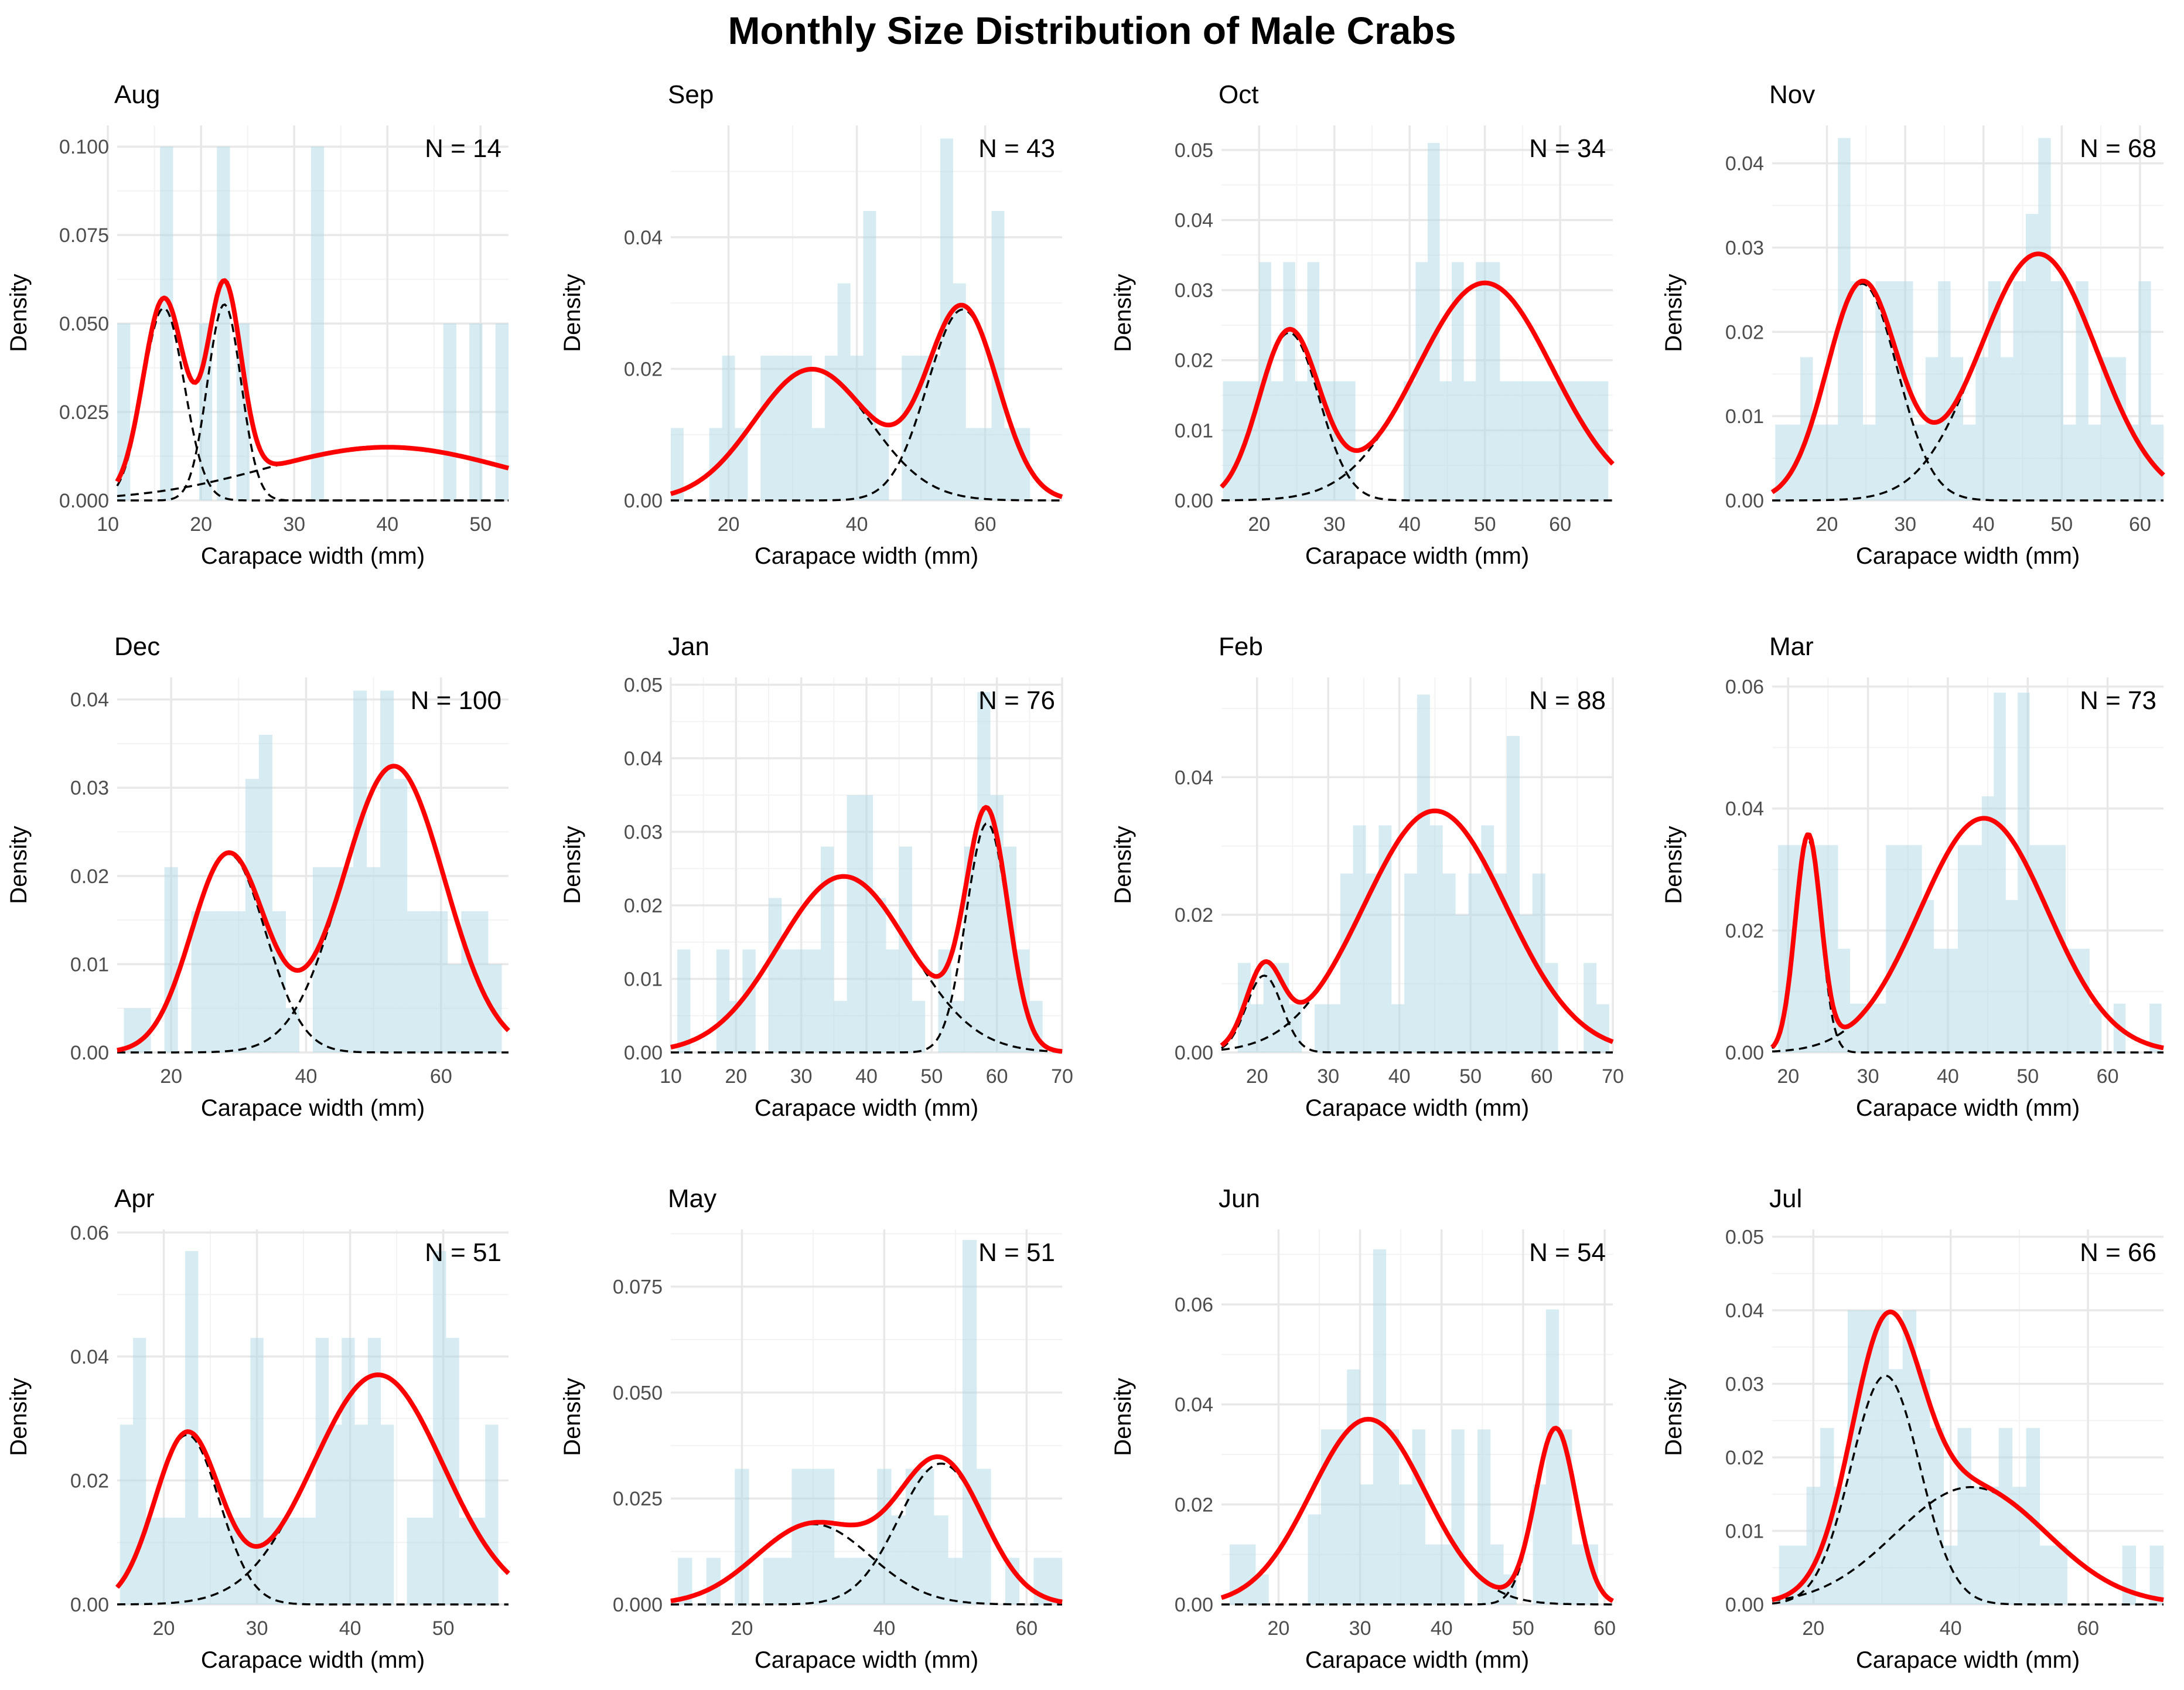  Describe the element at coordinates (1241, 646) in the screenshot. I see `panel-title: Feb` at that location.